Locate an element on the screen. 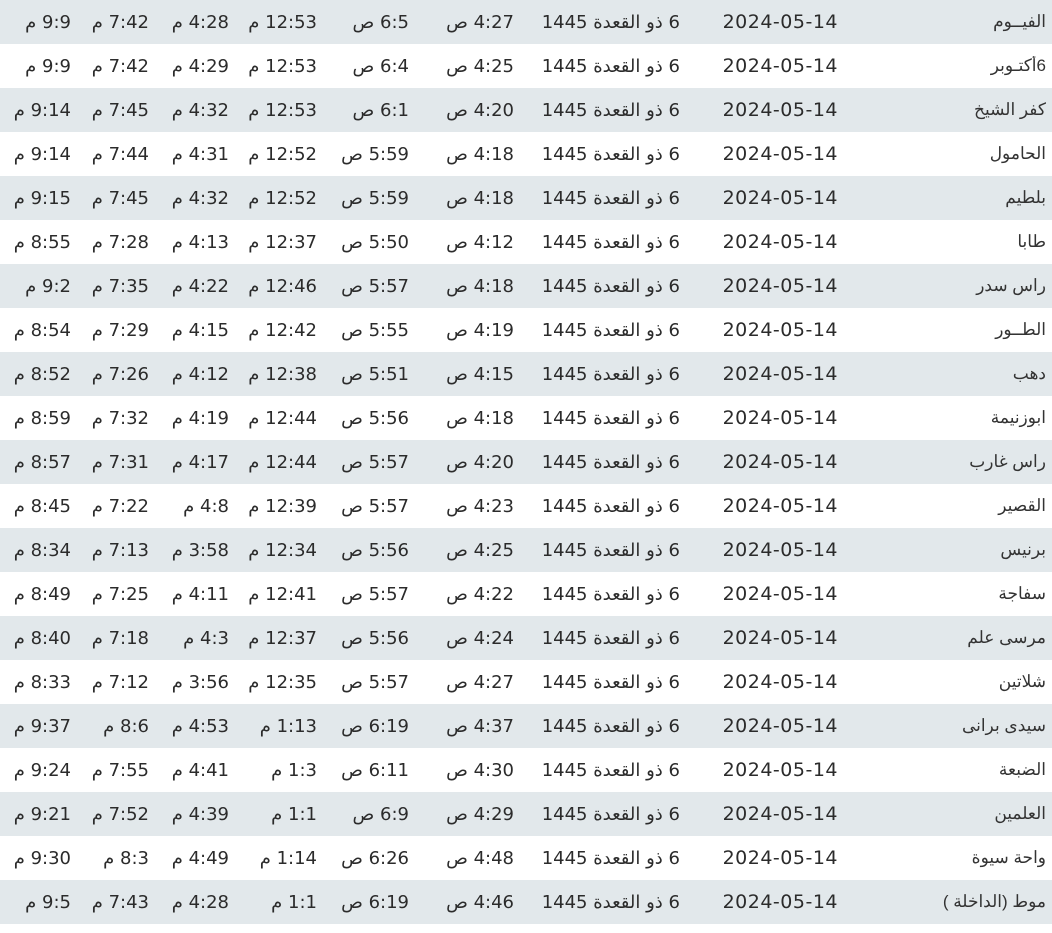 The image size is (1052, 933). cell-city: دهب is located at coordinates (1029, 373).